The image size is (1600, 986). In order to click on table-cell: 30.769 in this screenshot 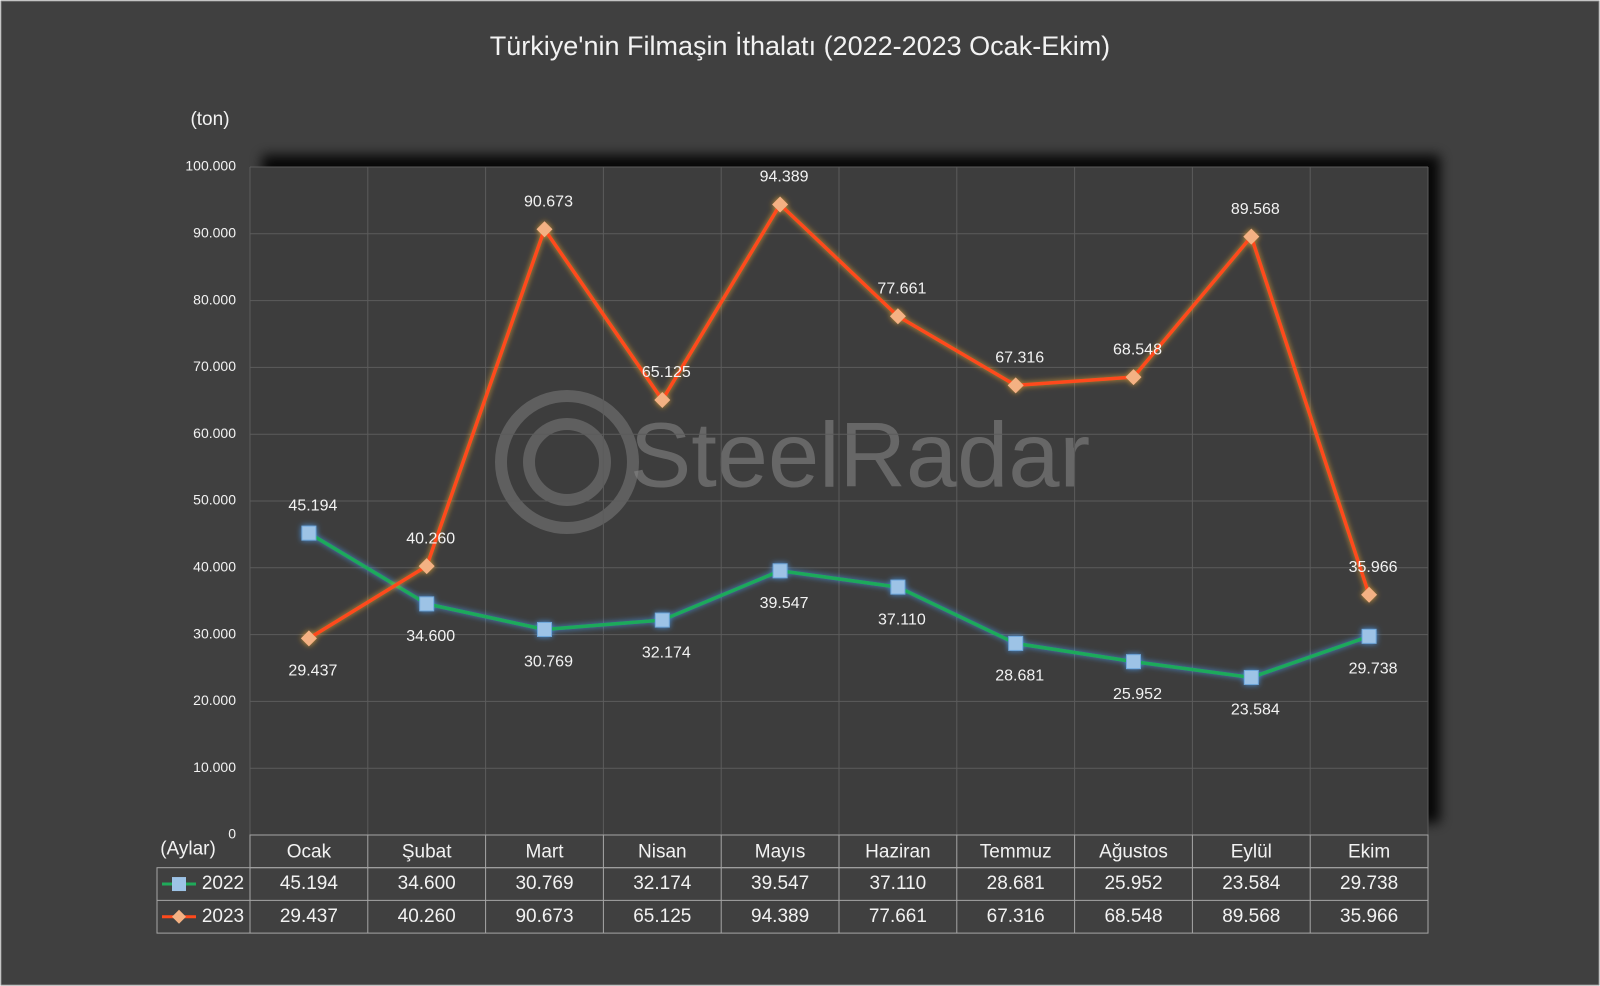, I will do `click(544, 883)`.